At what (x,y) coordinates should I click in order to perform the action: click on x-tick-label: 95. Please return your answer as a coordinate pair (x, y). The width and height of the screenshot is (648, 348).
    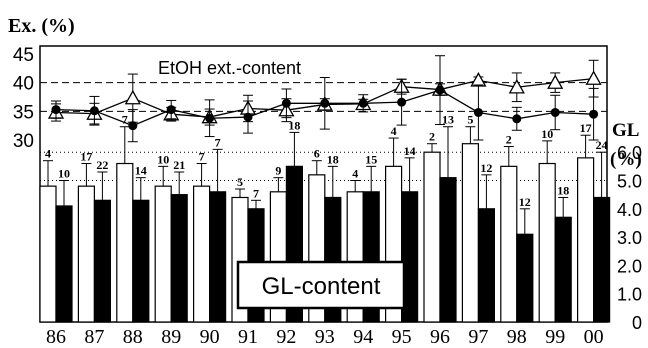
    Looking at the image, I should click on (402, 337).